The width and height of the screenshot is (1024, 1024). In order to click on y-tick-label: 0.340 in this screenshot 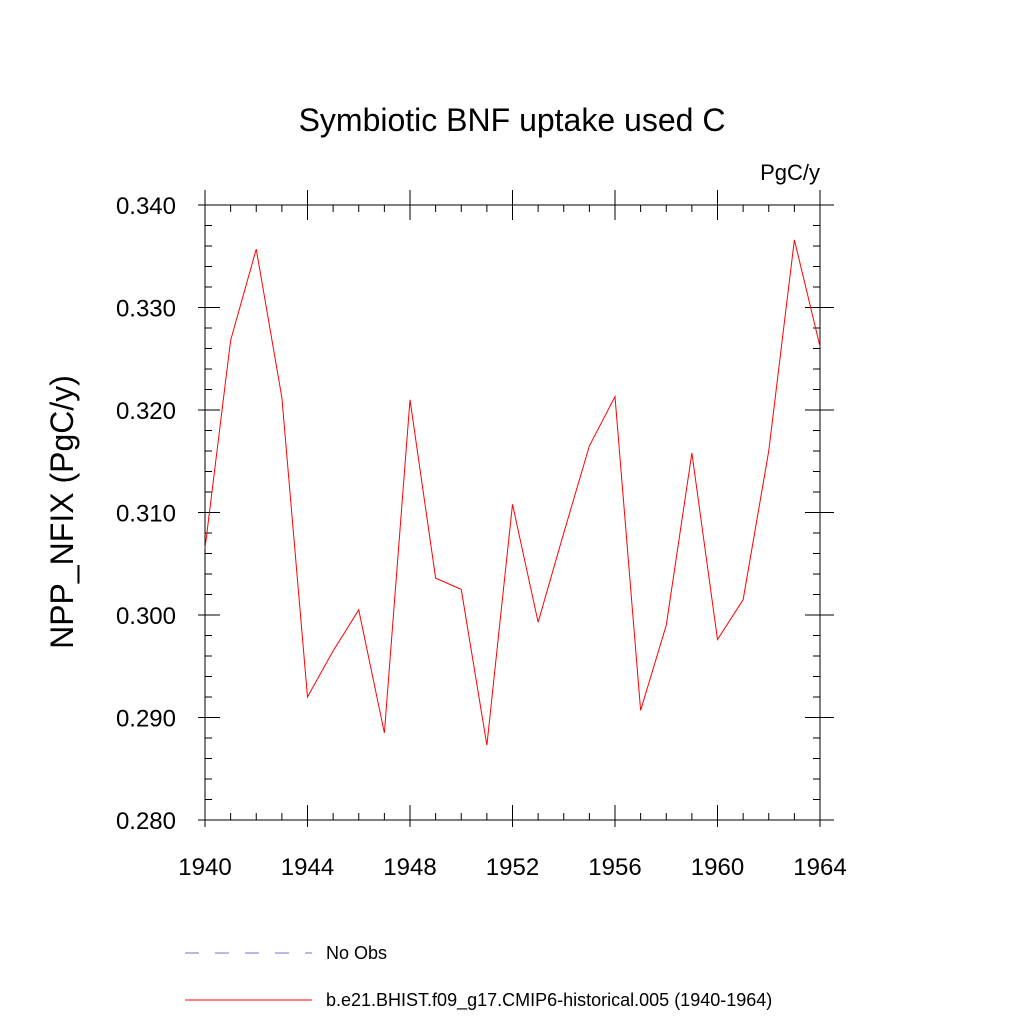, I will do `click(146, 206)`.